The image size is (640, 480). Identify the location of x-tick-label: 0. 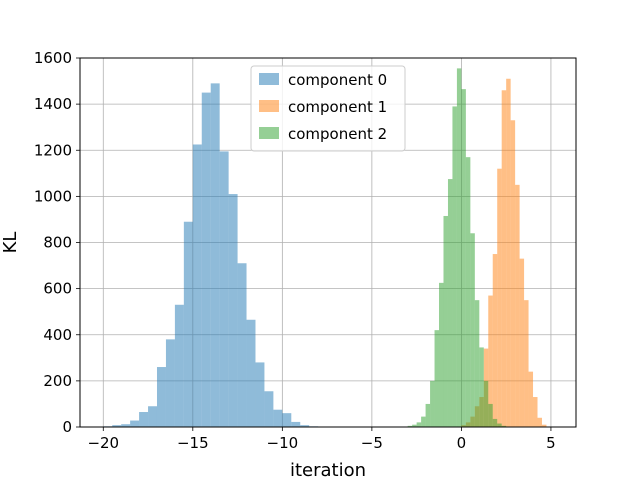
(462, 443).